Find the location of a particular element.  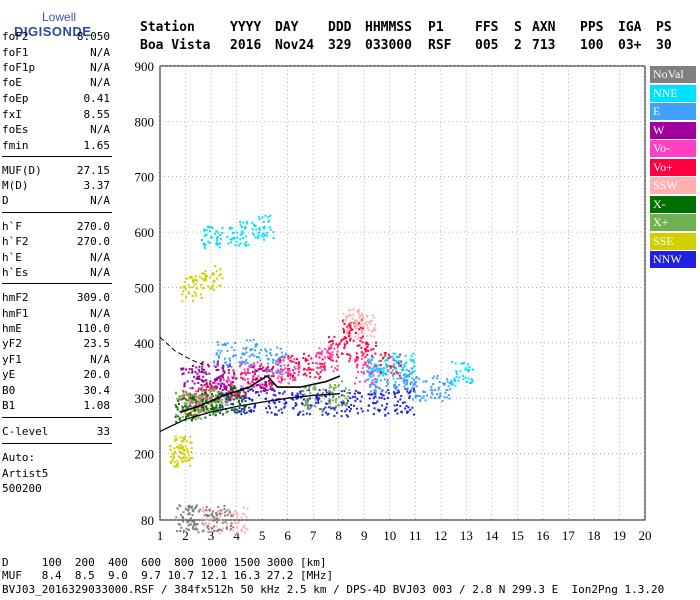

param-label: foF2 is located at coordinates (15, 36).